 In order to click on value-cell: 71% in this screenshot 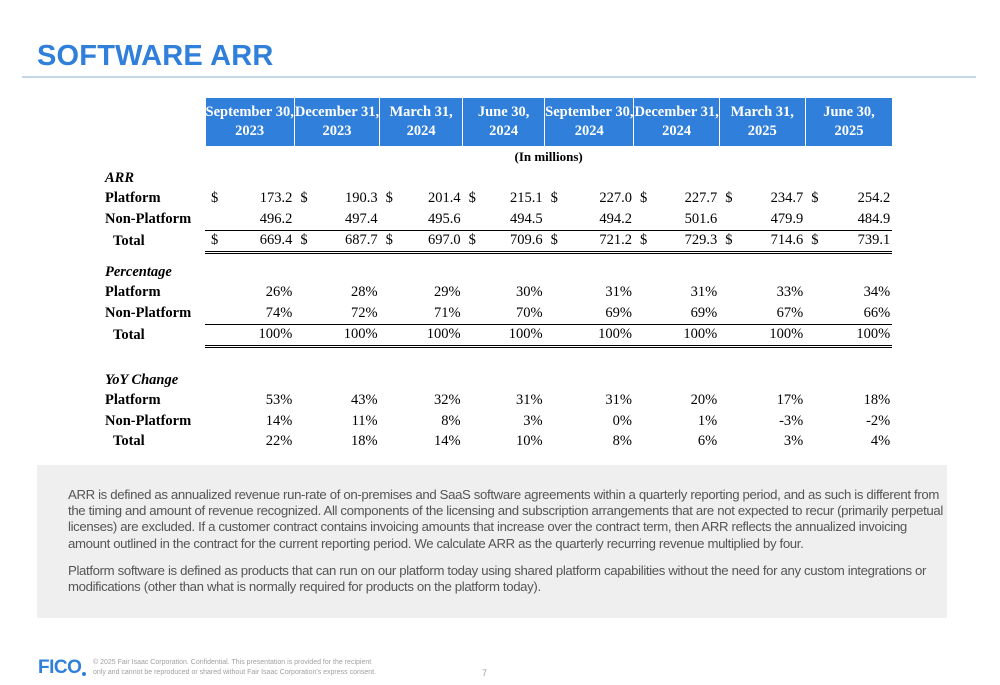, I will do `click(447, 312)`.